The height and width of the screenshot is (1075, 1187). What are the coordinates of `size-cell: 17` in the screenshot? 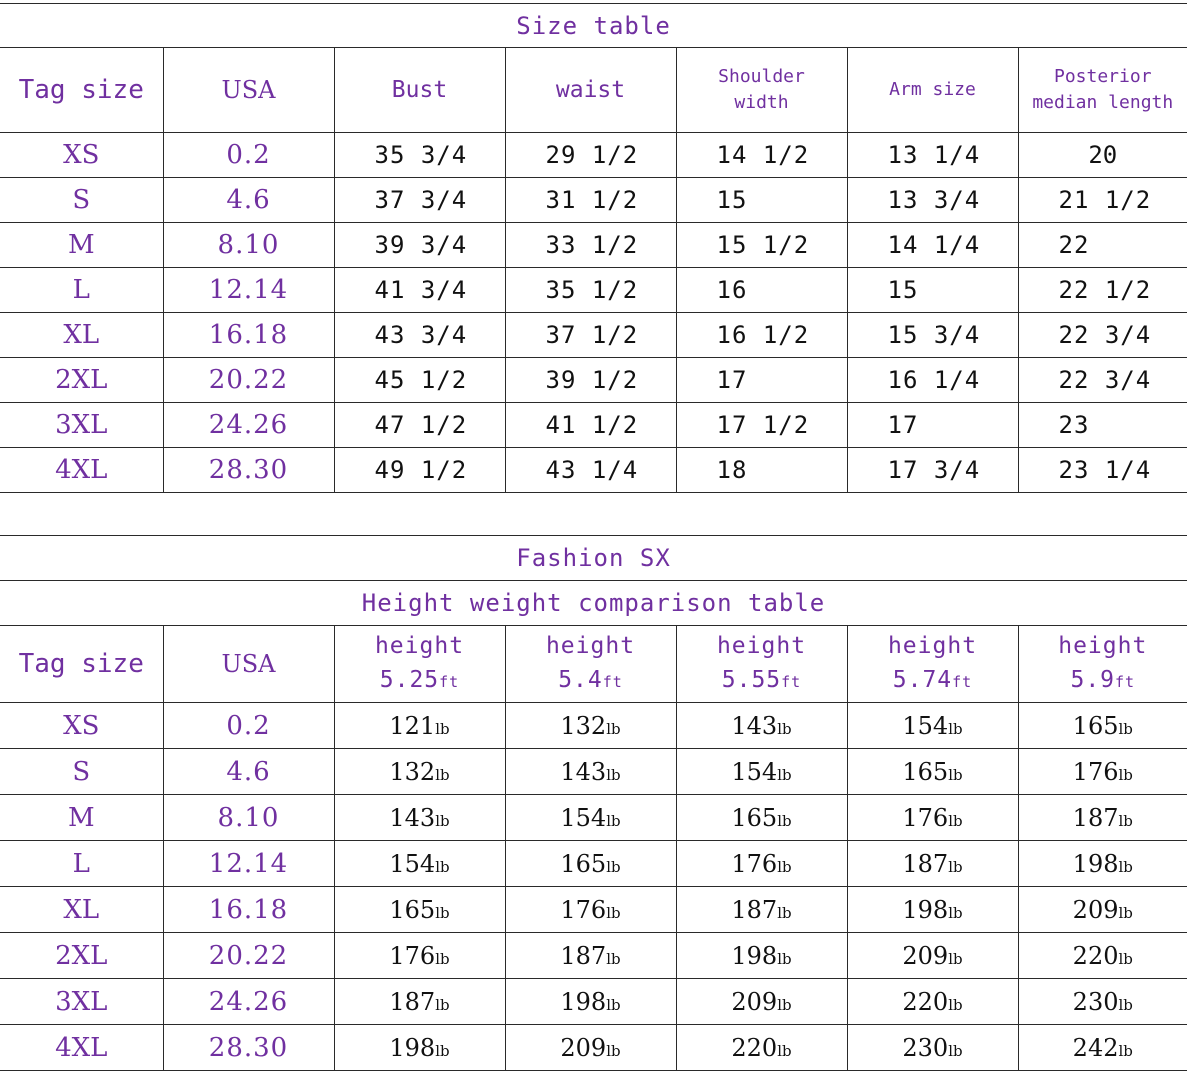 It's located at (932, 425).